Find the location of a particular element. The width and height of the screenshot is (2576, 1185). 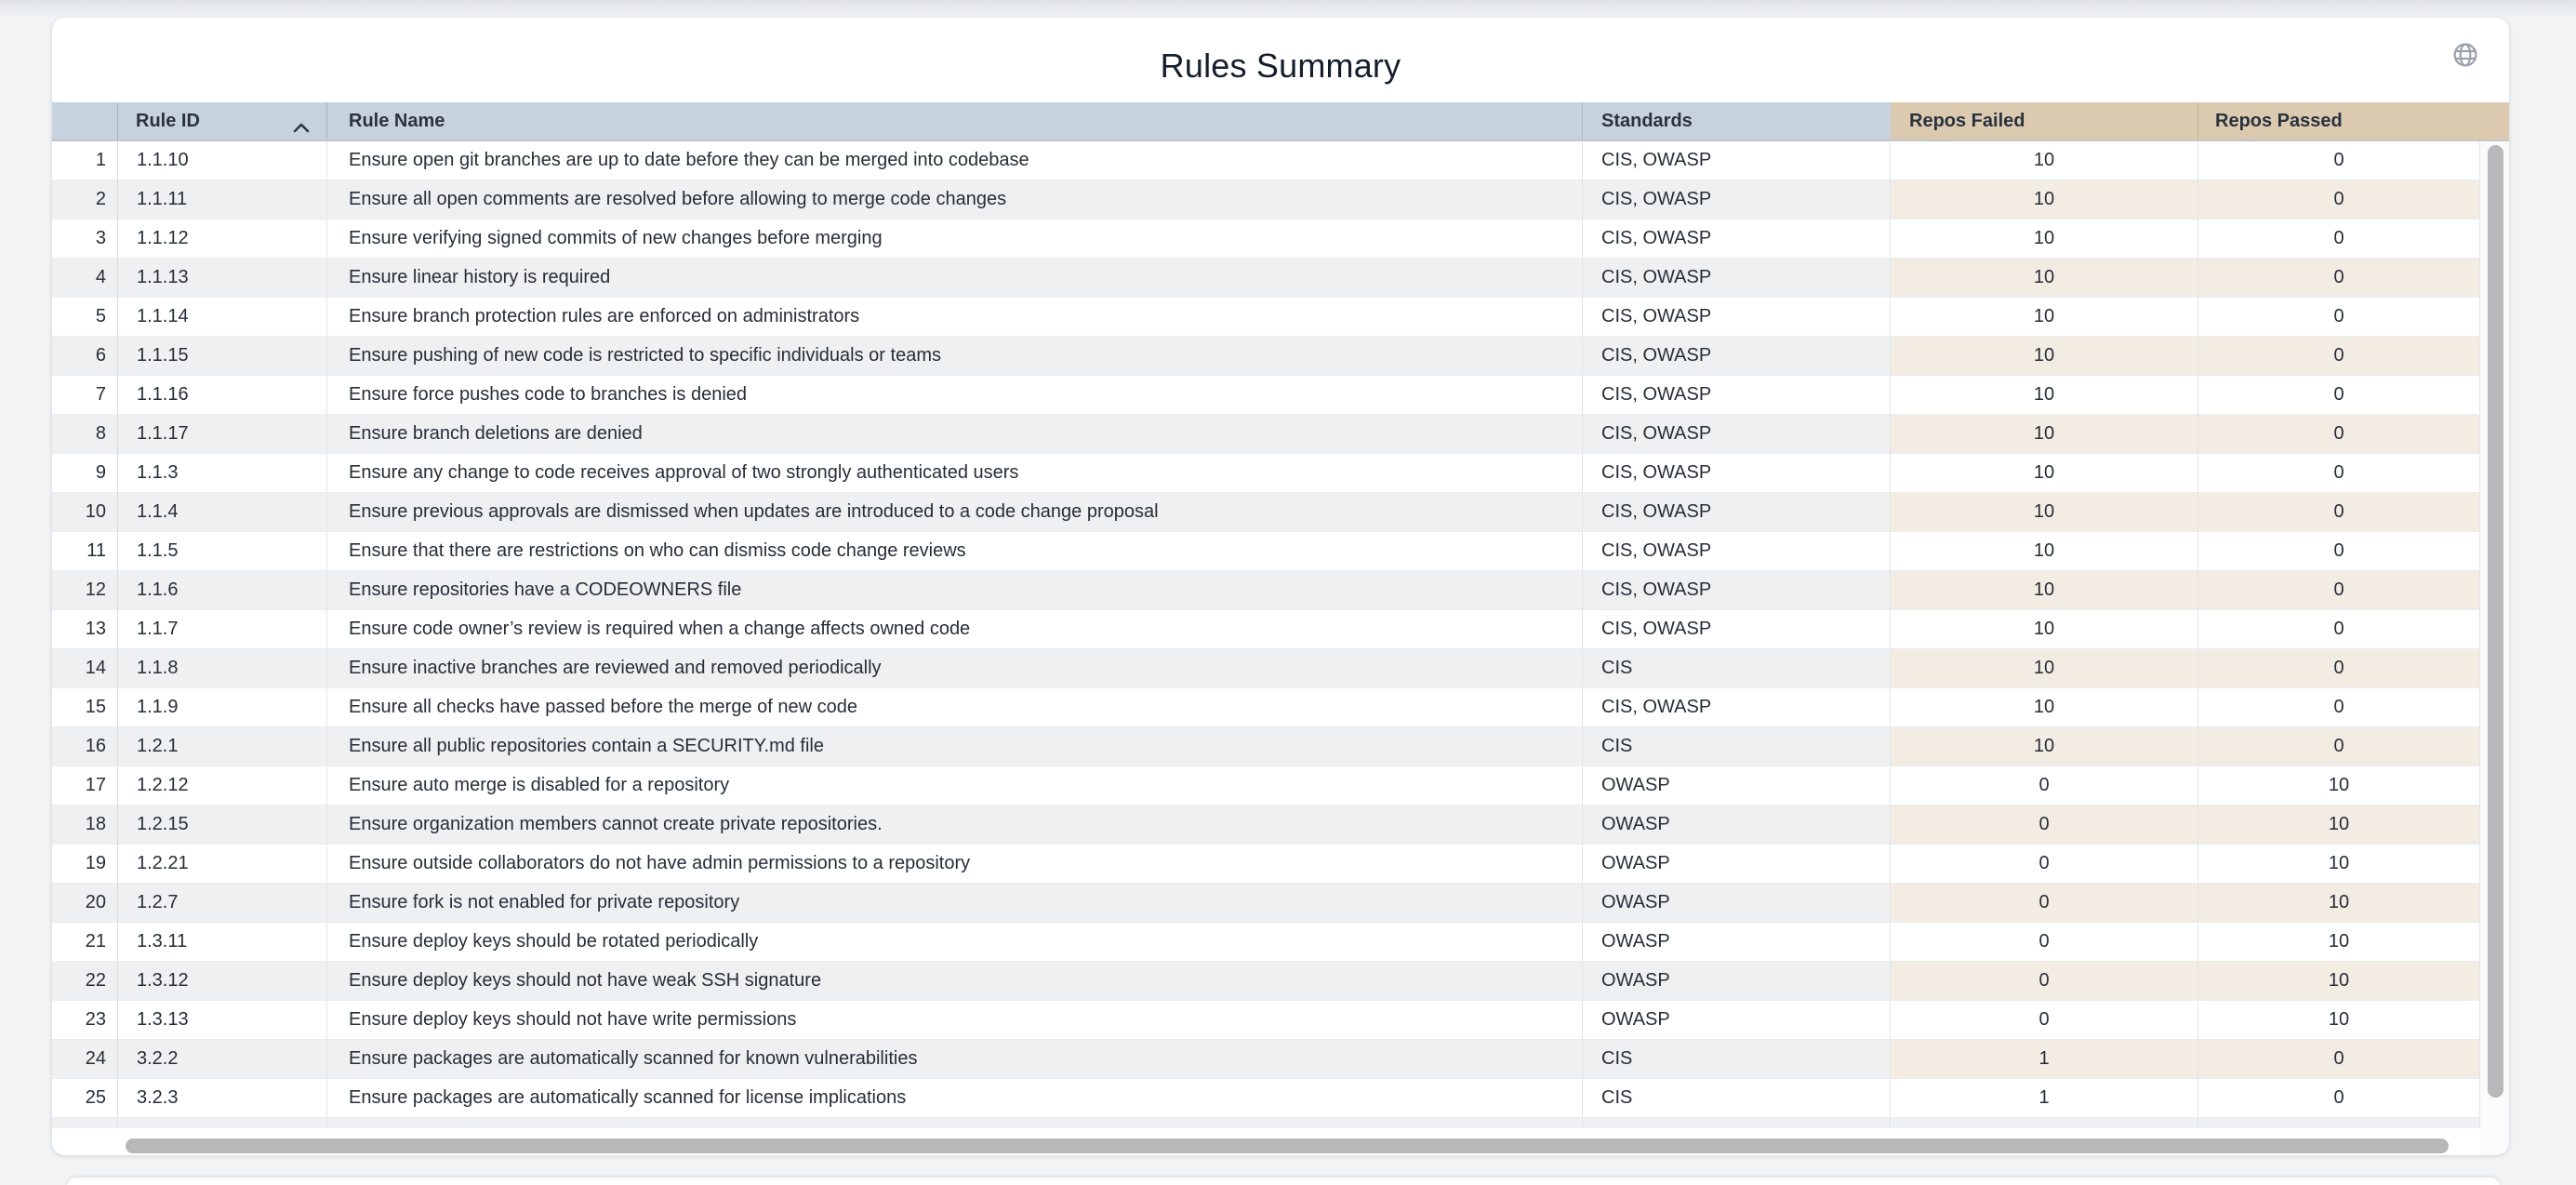

page-title: Rules Summary is located at coordinates (1280, 66).